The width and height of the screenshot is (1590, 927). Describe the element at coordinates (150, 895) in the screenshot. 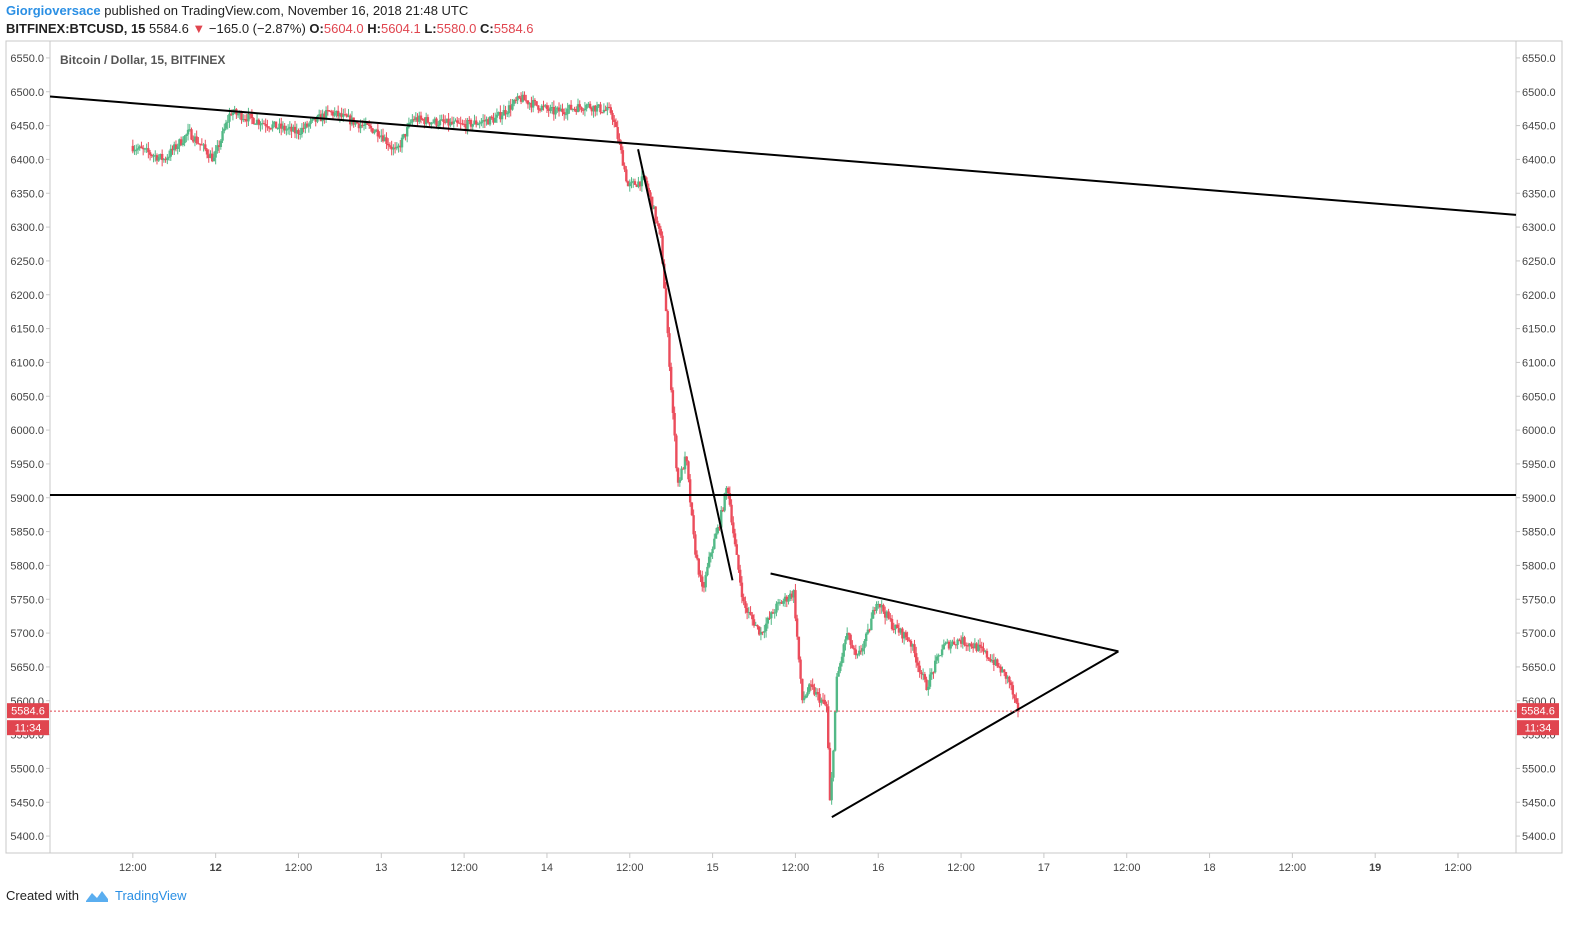

I see `tradingview-brand-link: TradingView` at that location.